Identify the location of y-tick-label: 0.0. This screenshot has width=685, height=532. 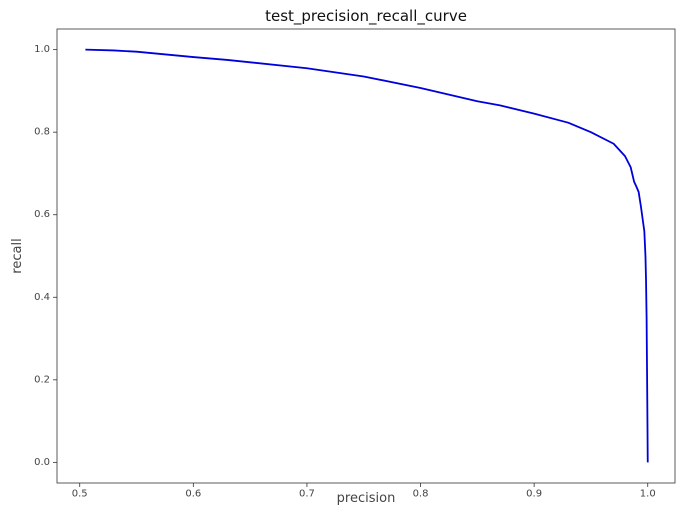
(42, 462).